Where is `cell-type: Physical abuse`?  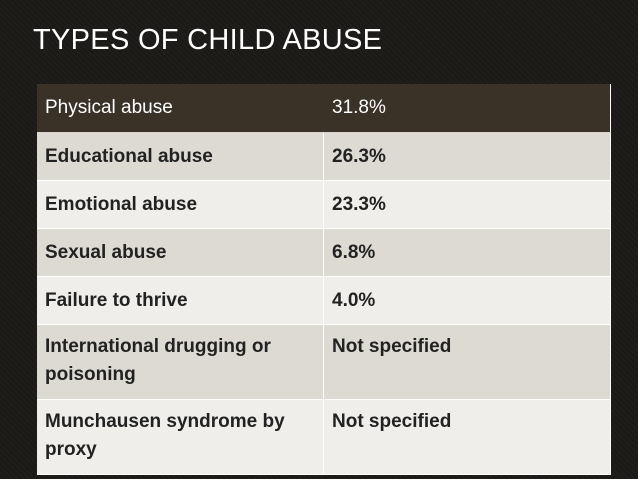 cell-type: Physical abuse is located at coordinates (180, 108).